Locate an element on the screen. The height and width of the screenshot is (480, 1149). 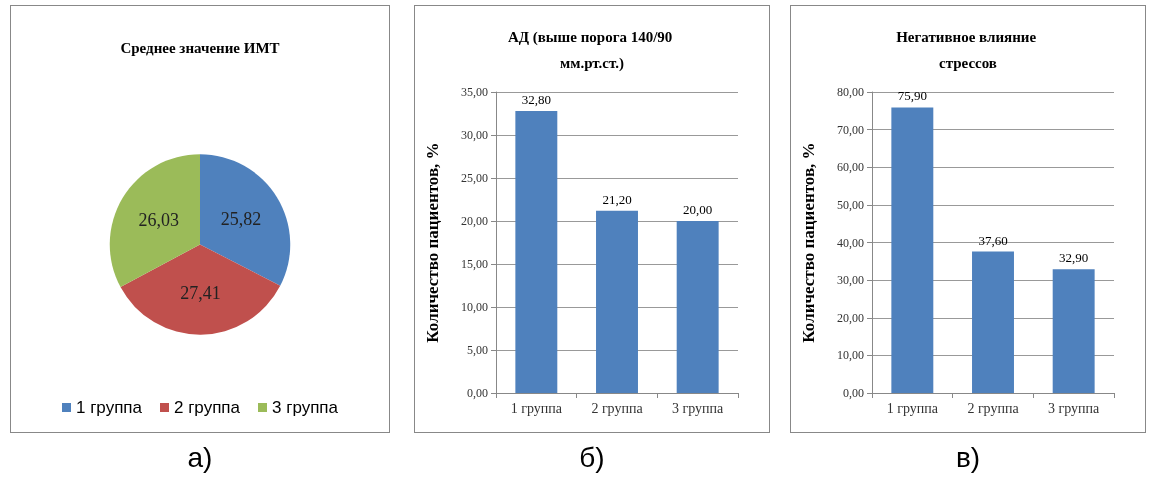
y-tick-label: 25,00 is located at coordinates (474, 178).